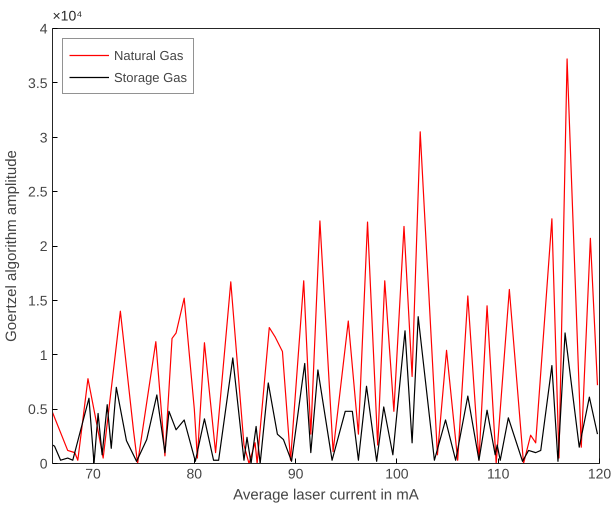 This screenshot has width=611, height=506. Describe the element at coordinates (38, 192) in the screenshot. I see `y-tick-label: 2.5` at that location.